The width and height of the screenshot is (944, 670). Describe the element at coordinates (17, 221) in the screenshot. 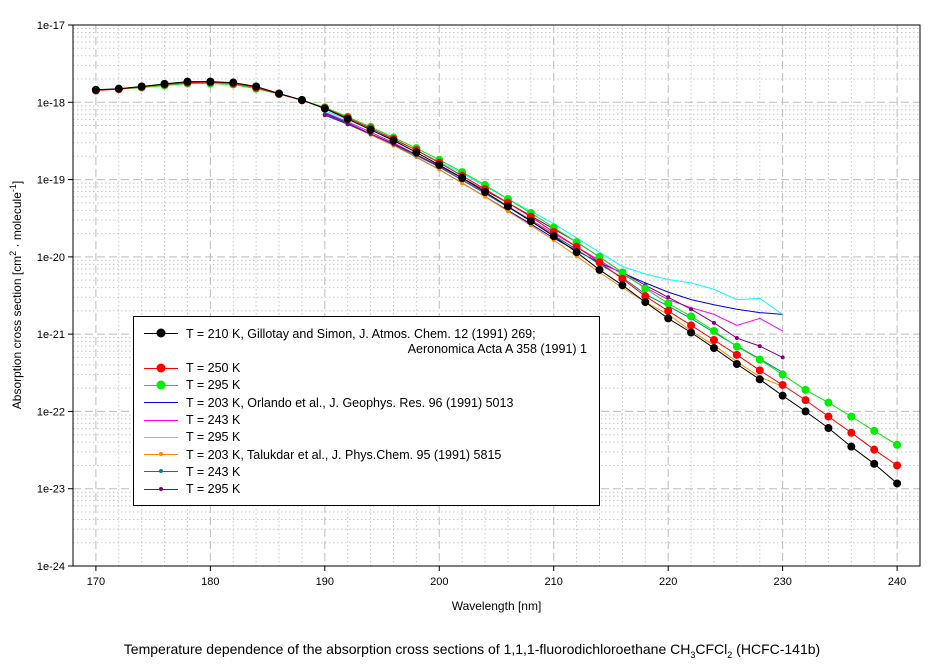

I see `y-axis-label-text: · molecule` at that location.